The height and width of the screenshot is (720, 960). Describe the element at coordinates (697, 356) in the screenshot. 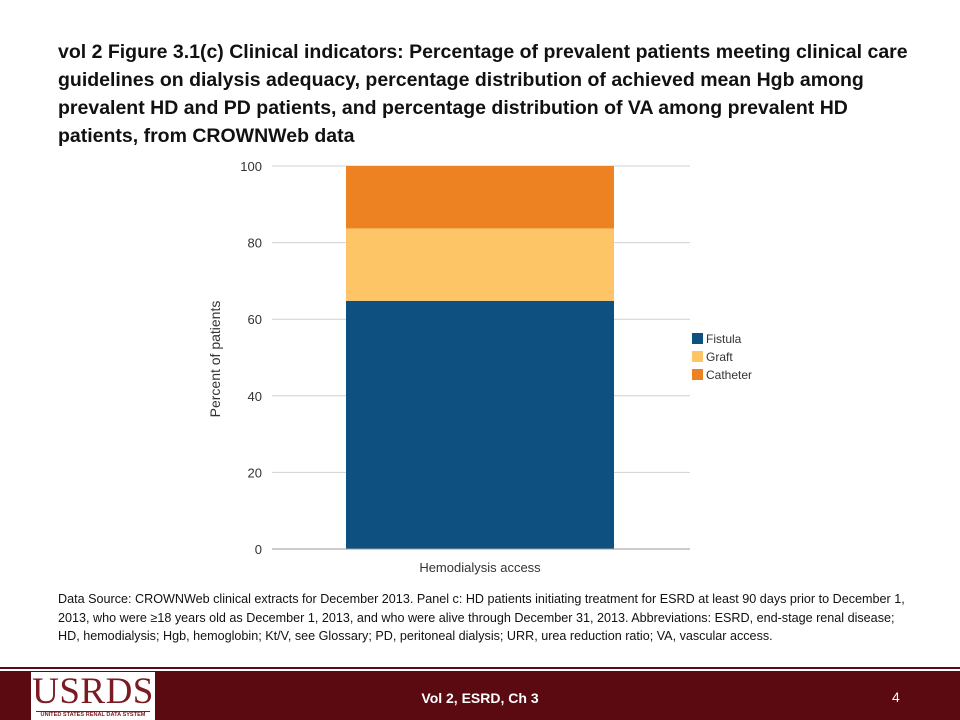

I see `legend-swatch-graft` at that location.